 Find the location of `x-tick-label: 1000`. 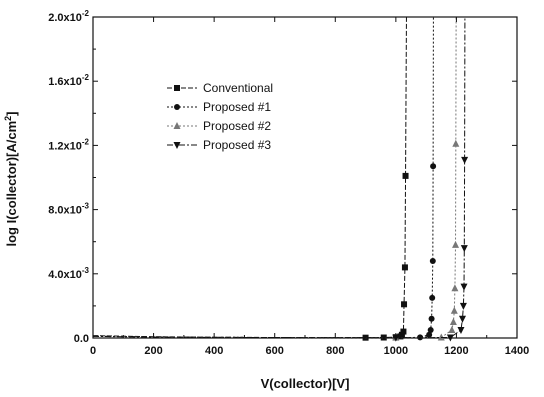

x-tick-label: 1000 is located at coordinates (396, 351).